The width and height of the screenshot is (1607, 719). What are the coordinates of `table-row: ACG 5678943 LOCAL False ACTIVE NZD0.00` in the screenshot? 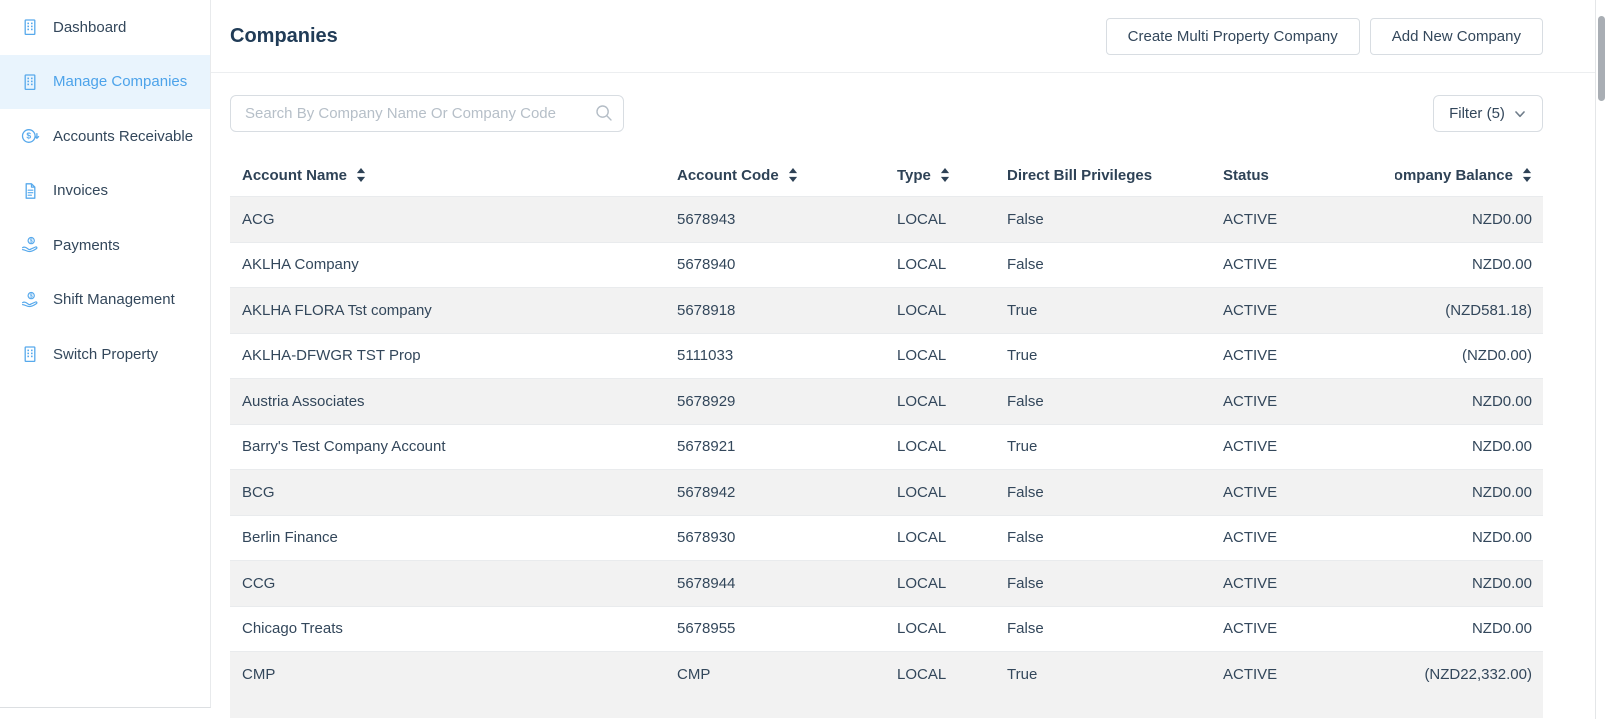 It's located at (886, 219).